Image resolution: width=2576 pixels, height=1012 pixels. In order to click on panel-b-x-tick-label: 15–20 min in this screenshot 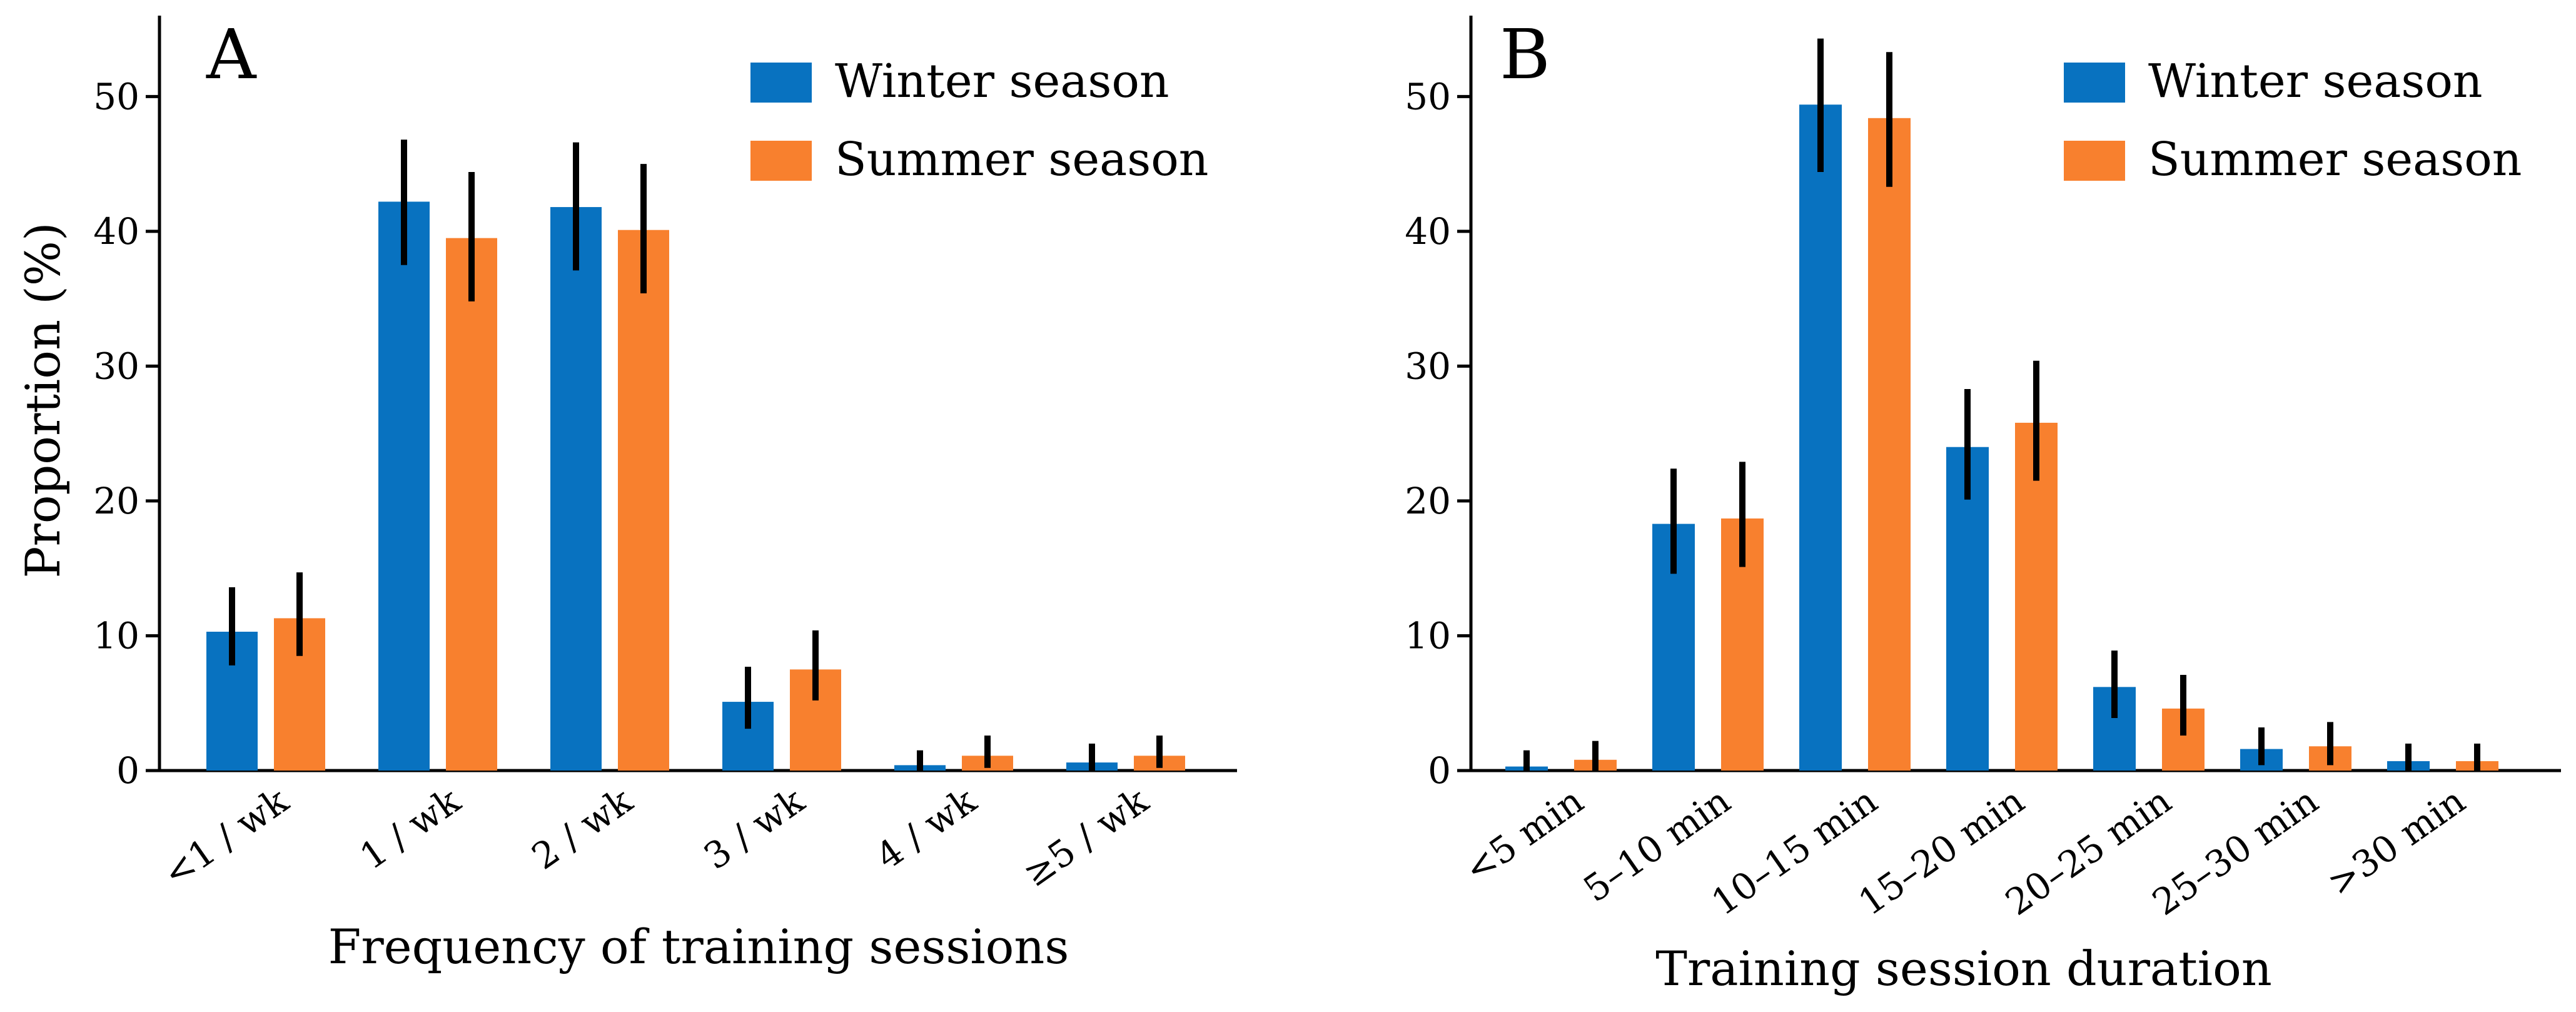, I will do `click(1942, 852)`.